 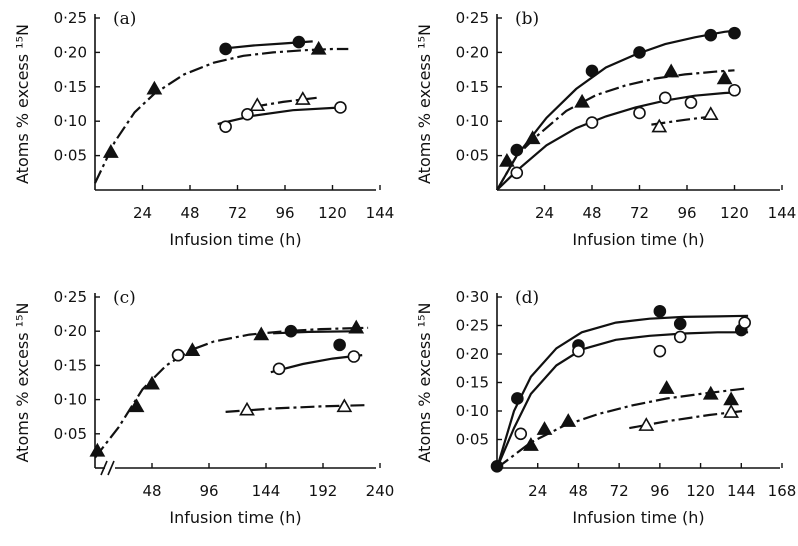 I want to click on axis-break-mark, so click(x=111, y=468).